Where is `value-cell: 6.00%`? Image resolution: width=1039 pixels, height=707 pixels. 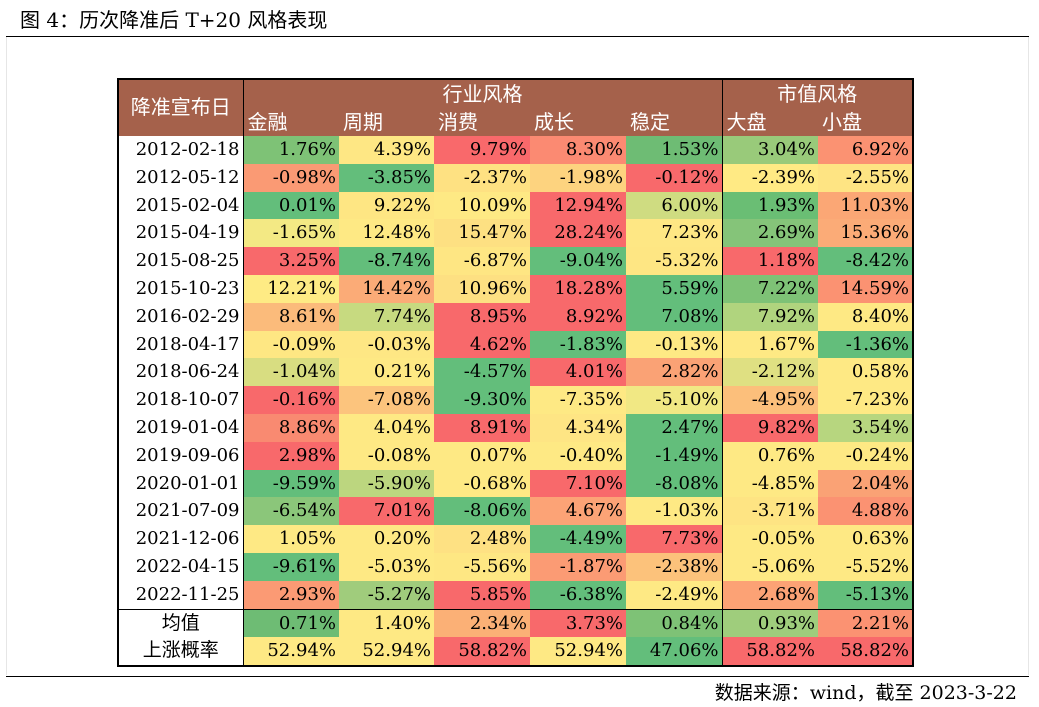
value-cell: 6.00% is located at coordinates (674, 205).